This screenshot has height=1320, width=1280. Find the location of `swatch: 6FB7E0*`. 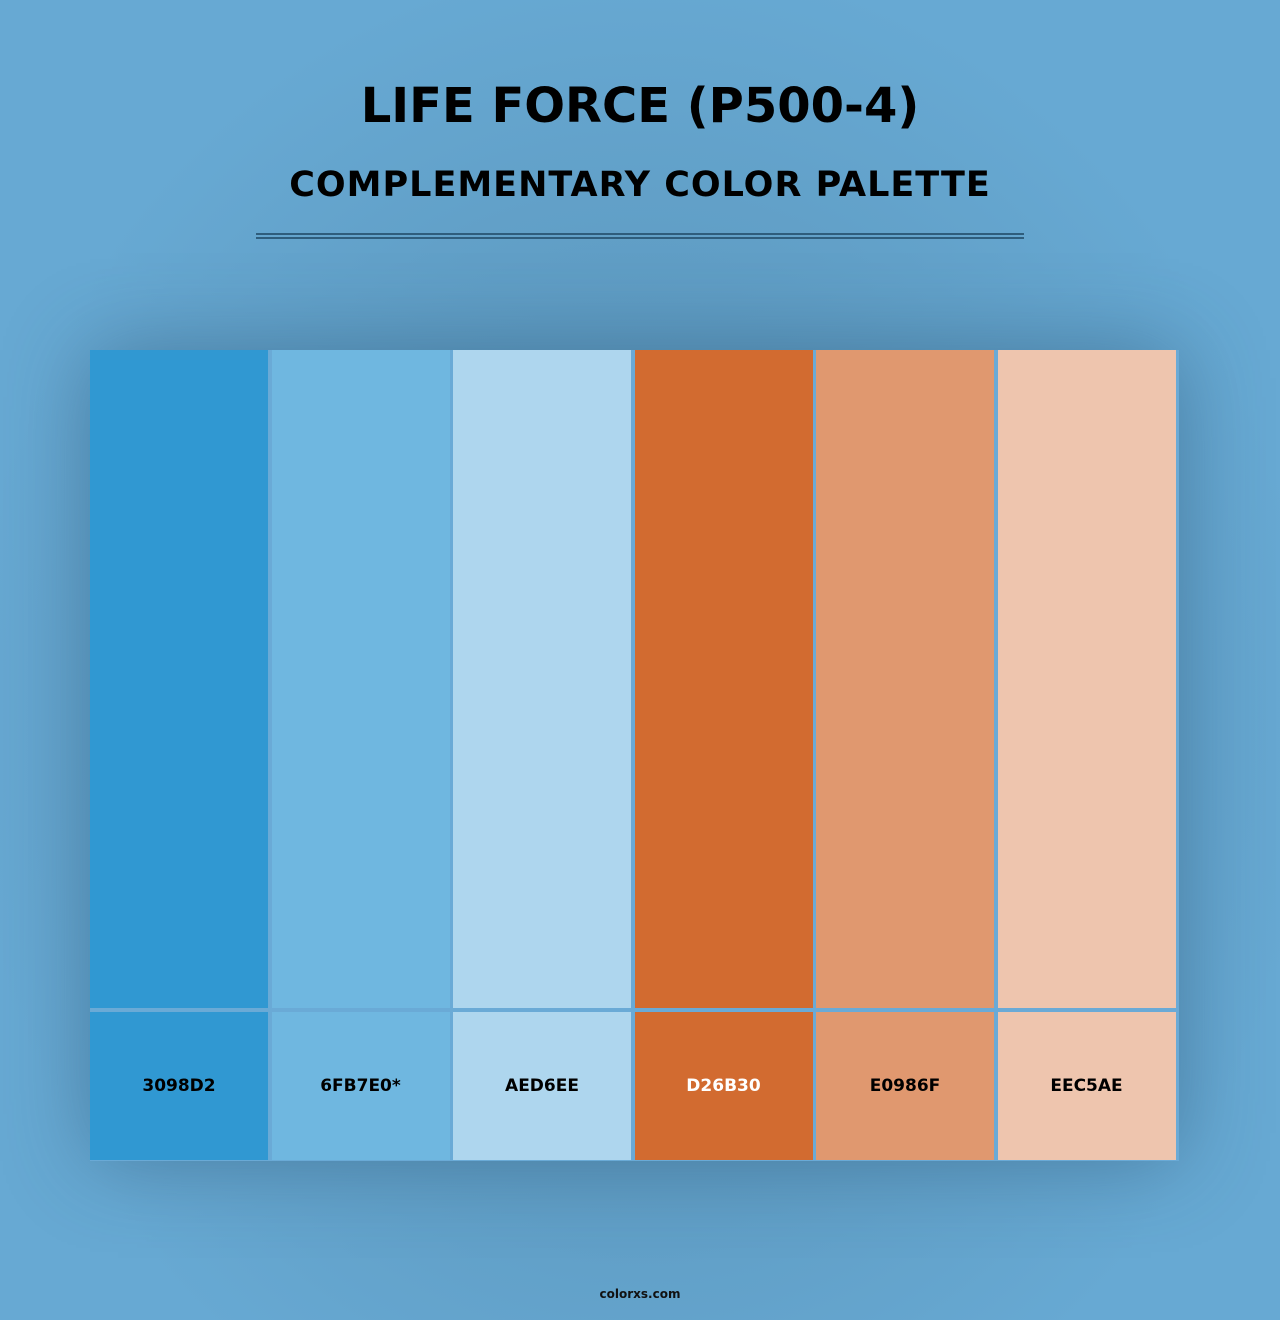

swatch: 6FB7E0* is located at coordinates (360, 755).